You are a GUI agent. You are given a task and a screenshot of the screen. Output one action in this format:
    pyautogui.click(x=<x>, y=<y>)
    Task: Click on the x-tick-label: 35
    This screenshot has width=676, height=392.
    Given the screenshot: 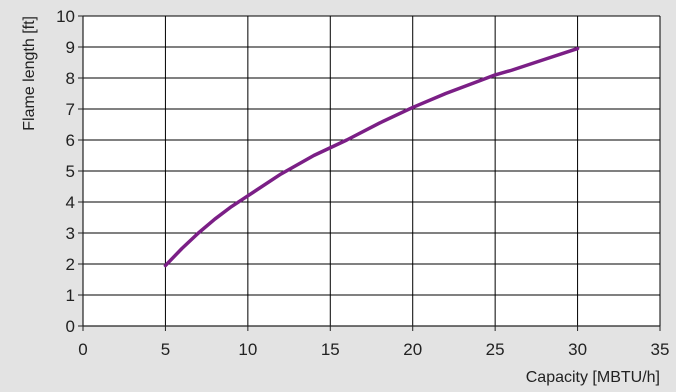 What is the action you would take?
    pyautogui.click(x=660, y=349)
    